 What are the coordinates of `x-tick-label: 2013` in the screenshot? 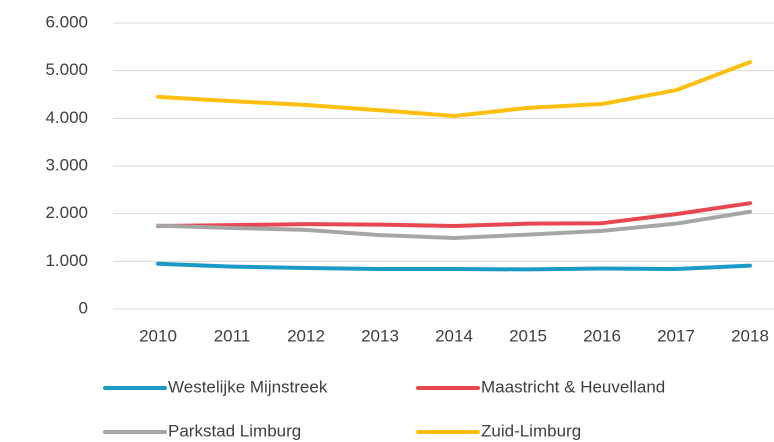 It's located at (380, 335).